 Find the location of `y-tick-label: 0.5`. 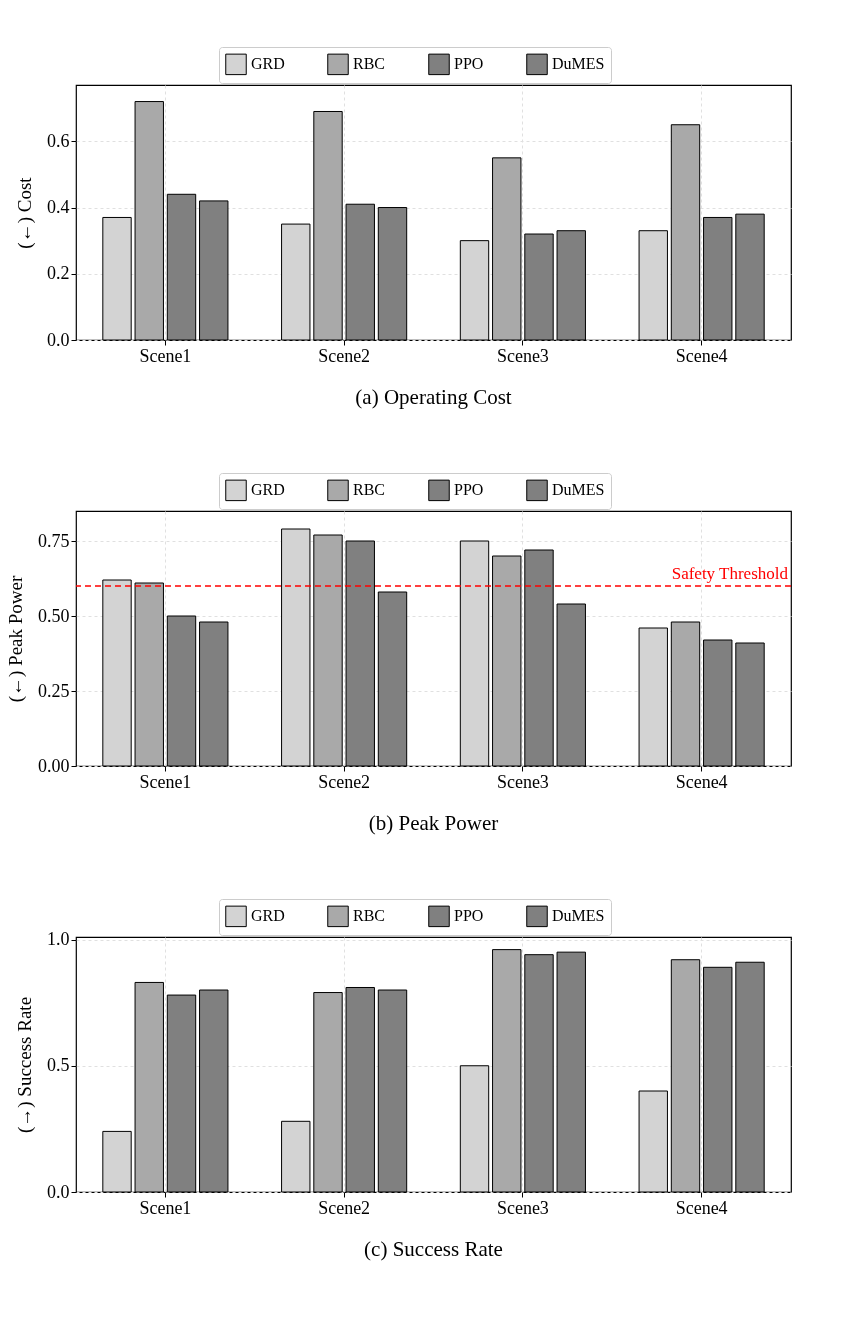

y-tick-label: 0.5 is located at coordinates (58, 1065).